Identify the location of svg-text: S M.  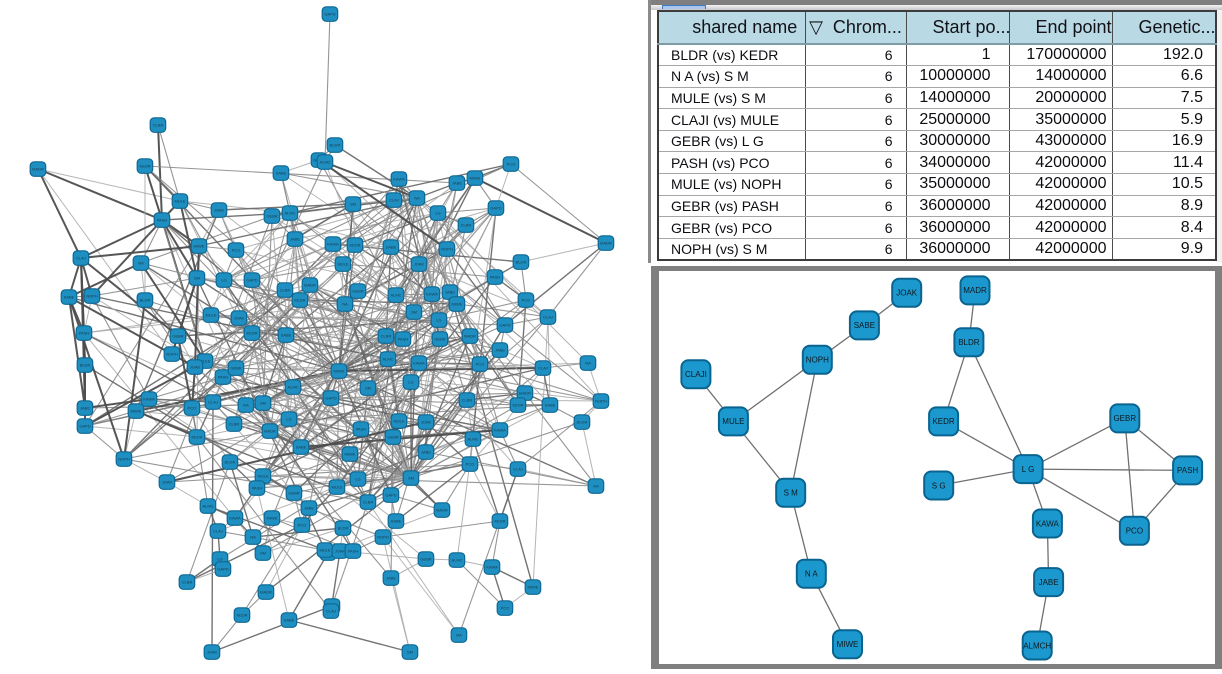
(791, 493).